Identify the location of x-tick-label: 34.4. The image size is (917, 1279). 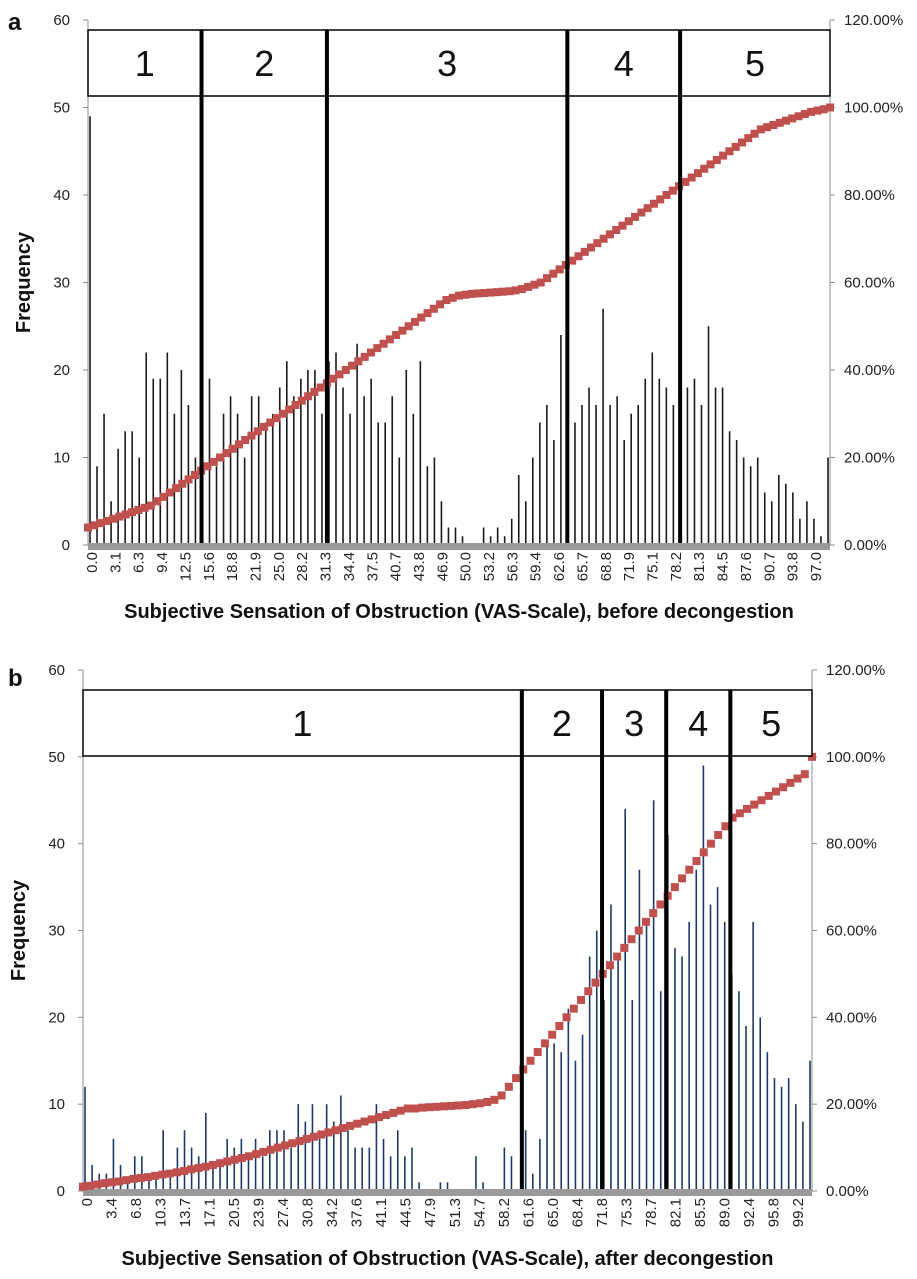
(349, 566).